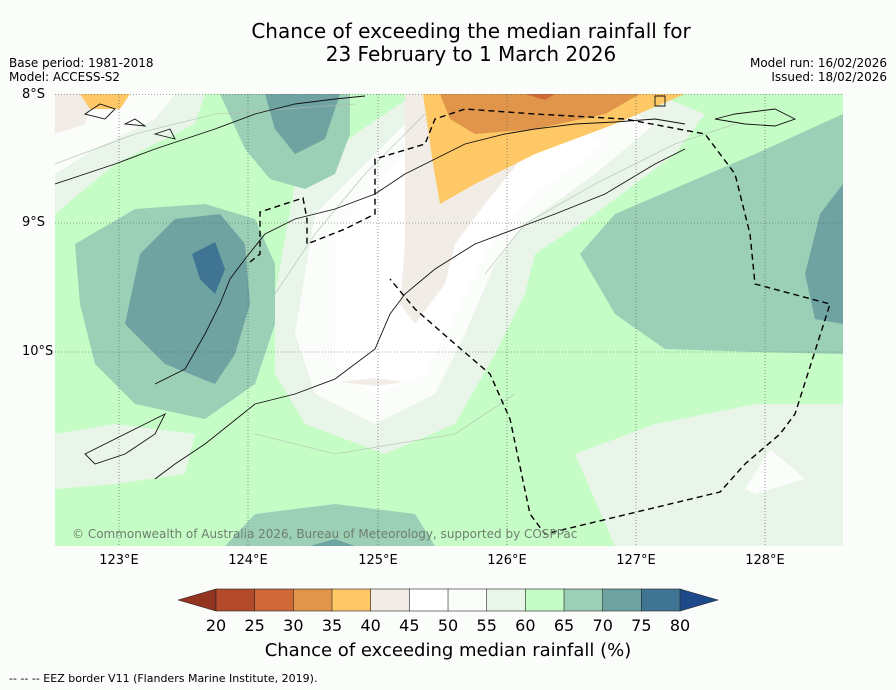 This screenshot has height=690, width=896. I want to click on contour-55-60-sw, so click(125, 456).